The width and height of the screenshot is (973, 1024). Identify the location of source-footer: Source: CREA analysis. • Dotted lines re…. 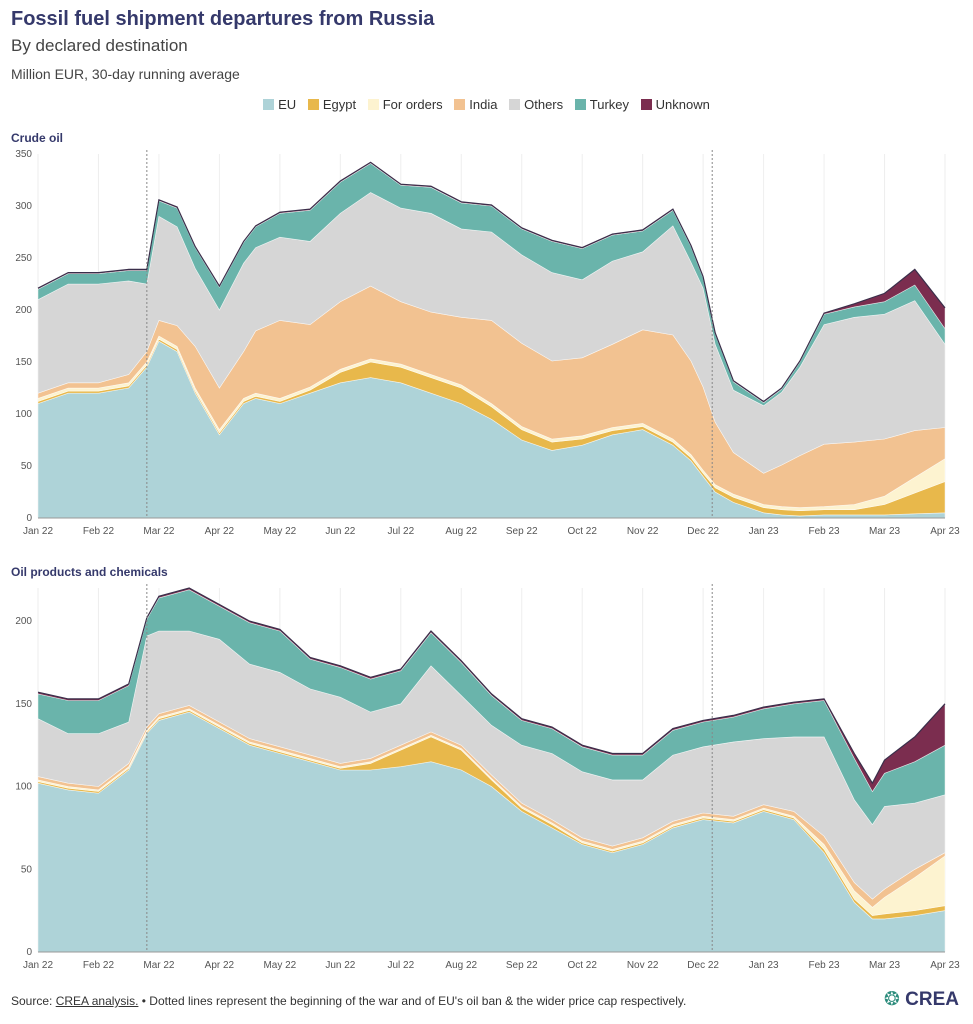
(348, 1001).